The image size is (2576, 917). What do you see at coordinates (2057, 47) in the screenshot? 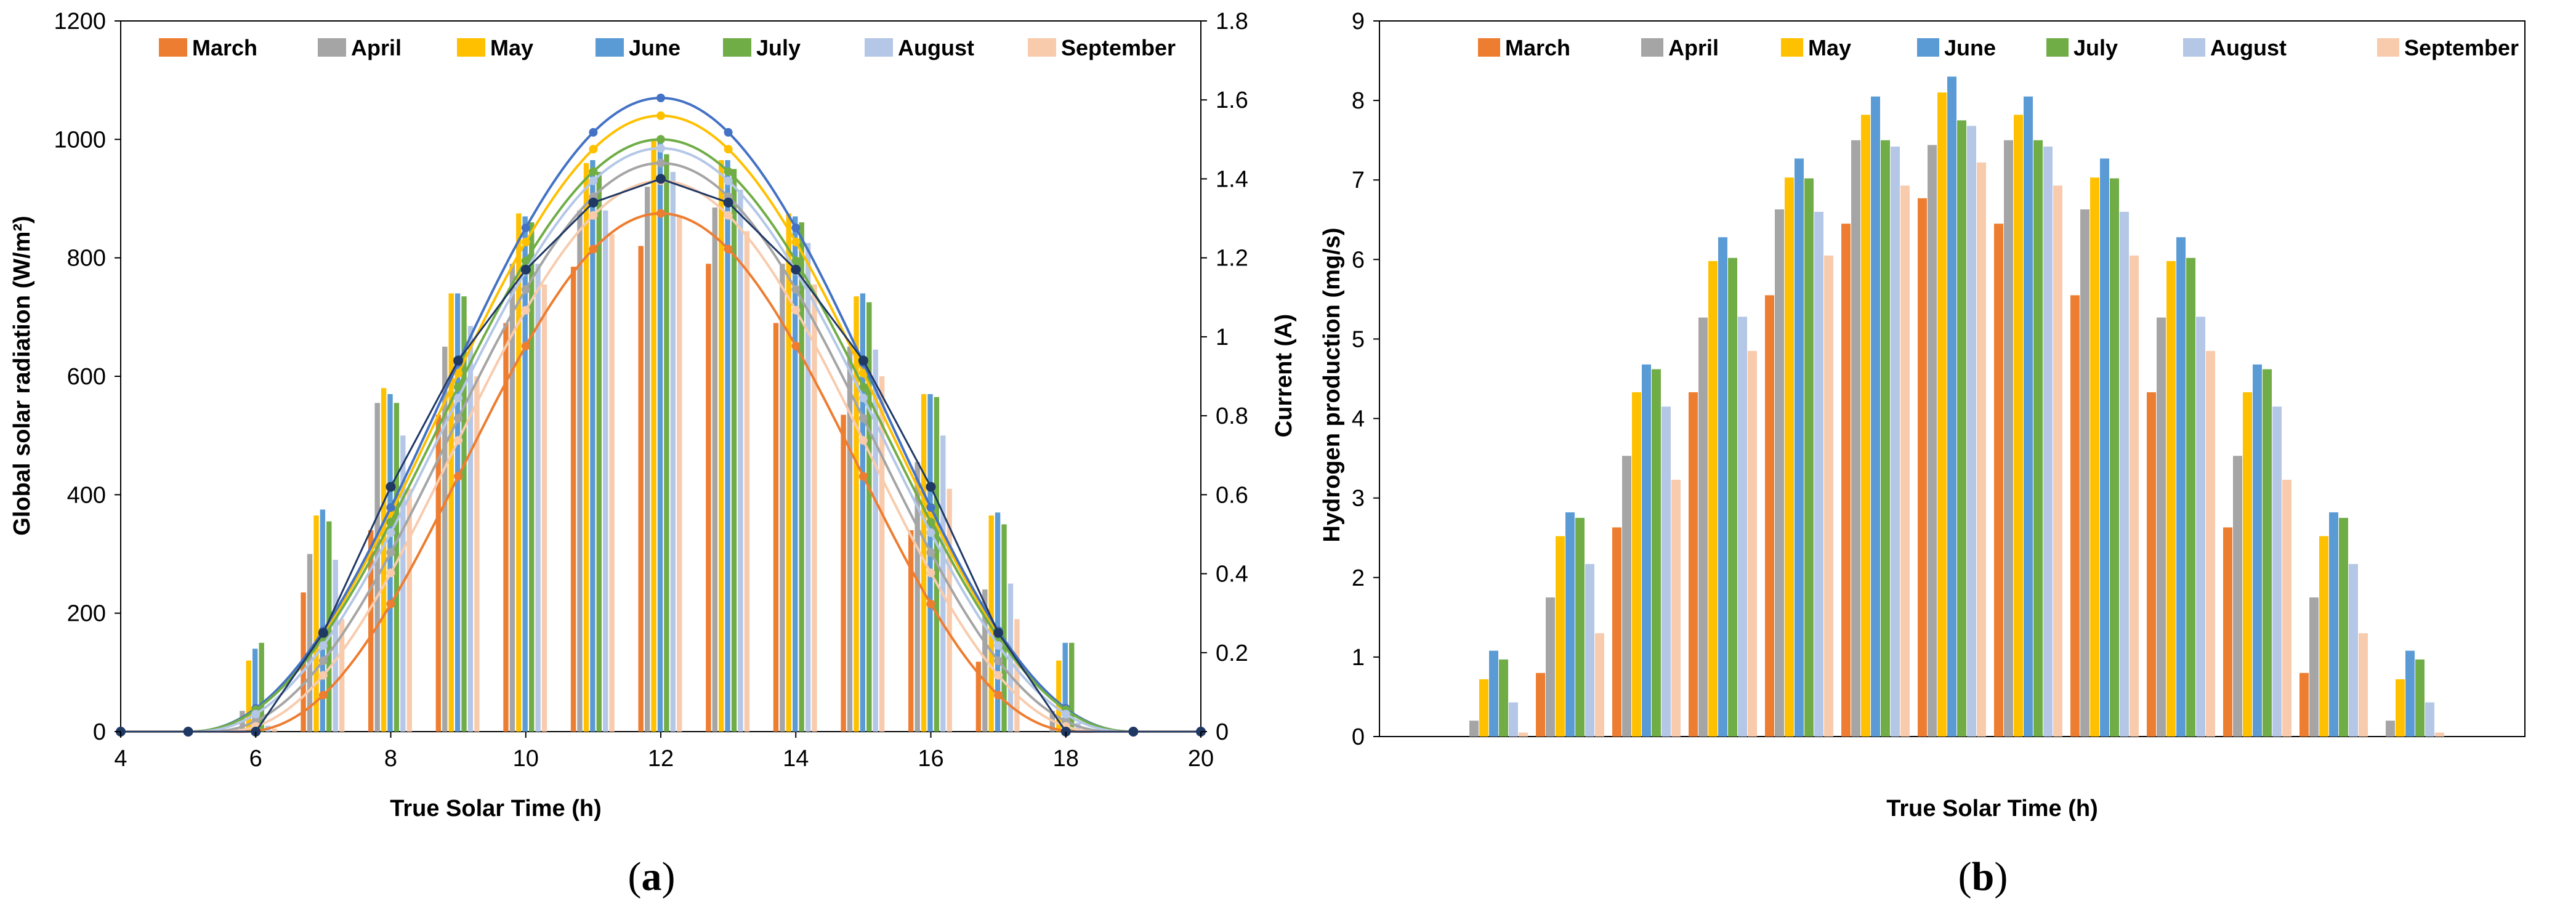
I see `panel-b-legend-swatch-july` at bounding box center [2057, 47].